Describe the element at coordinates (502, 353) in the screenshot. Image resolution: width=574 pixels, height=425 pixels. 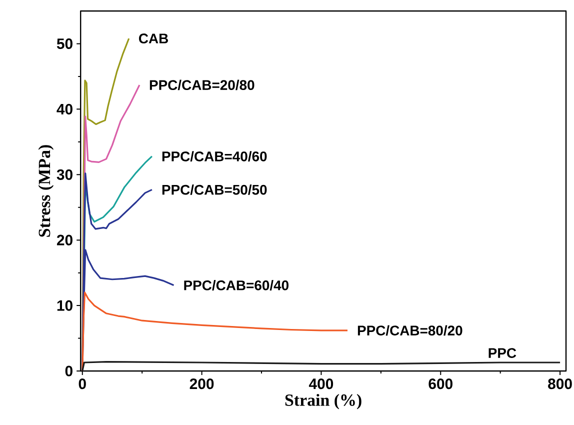
I see `series-label: PPC` at that location.